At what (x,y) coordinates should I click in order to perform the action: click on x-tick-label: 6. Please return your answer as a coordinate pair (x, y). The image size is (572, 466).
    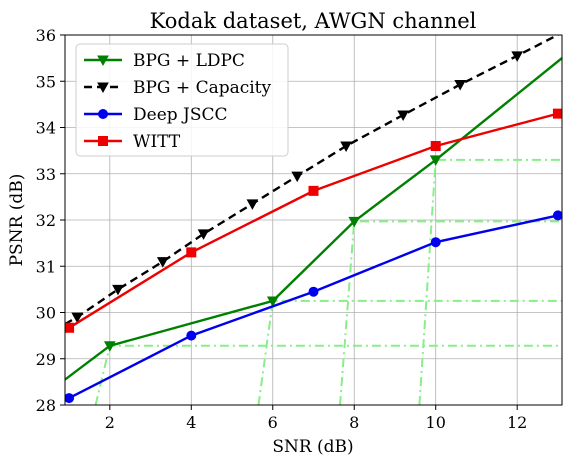
    Looking at the image, I should click on (273, 422).